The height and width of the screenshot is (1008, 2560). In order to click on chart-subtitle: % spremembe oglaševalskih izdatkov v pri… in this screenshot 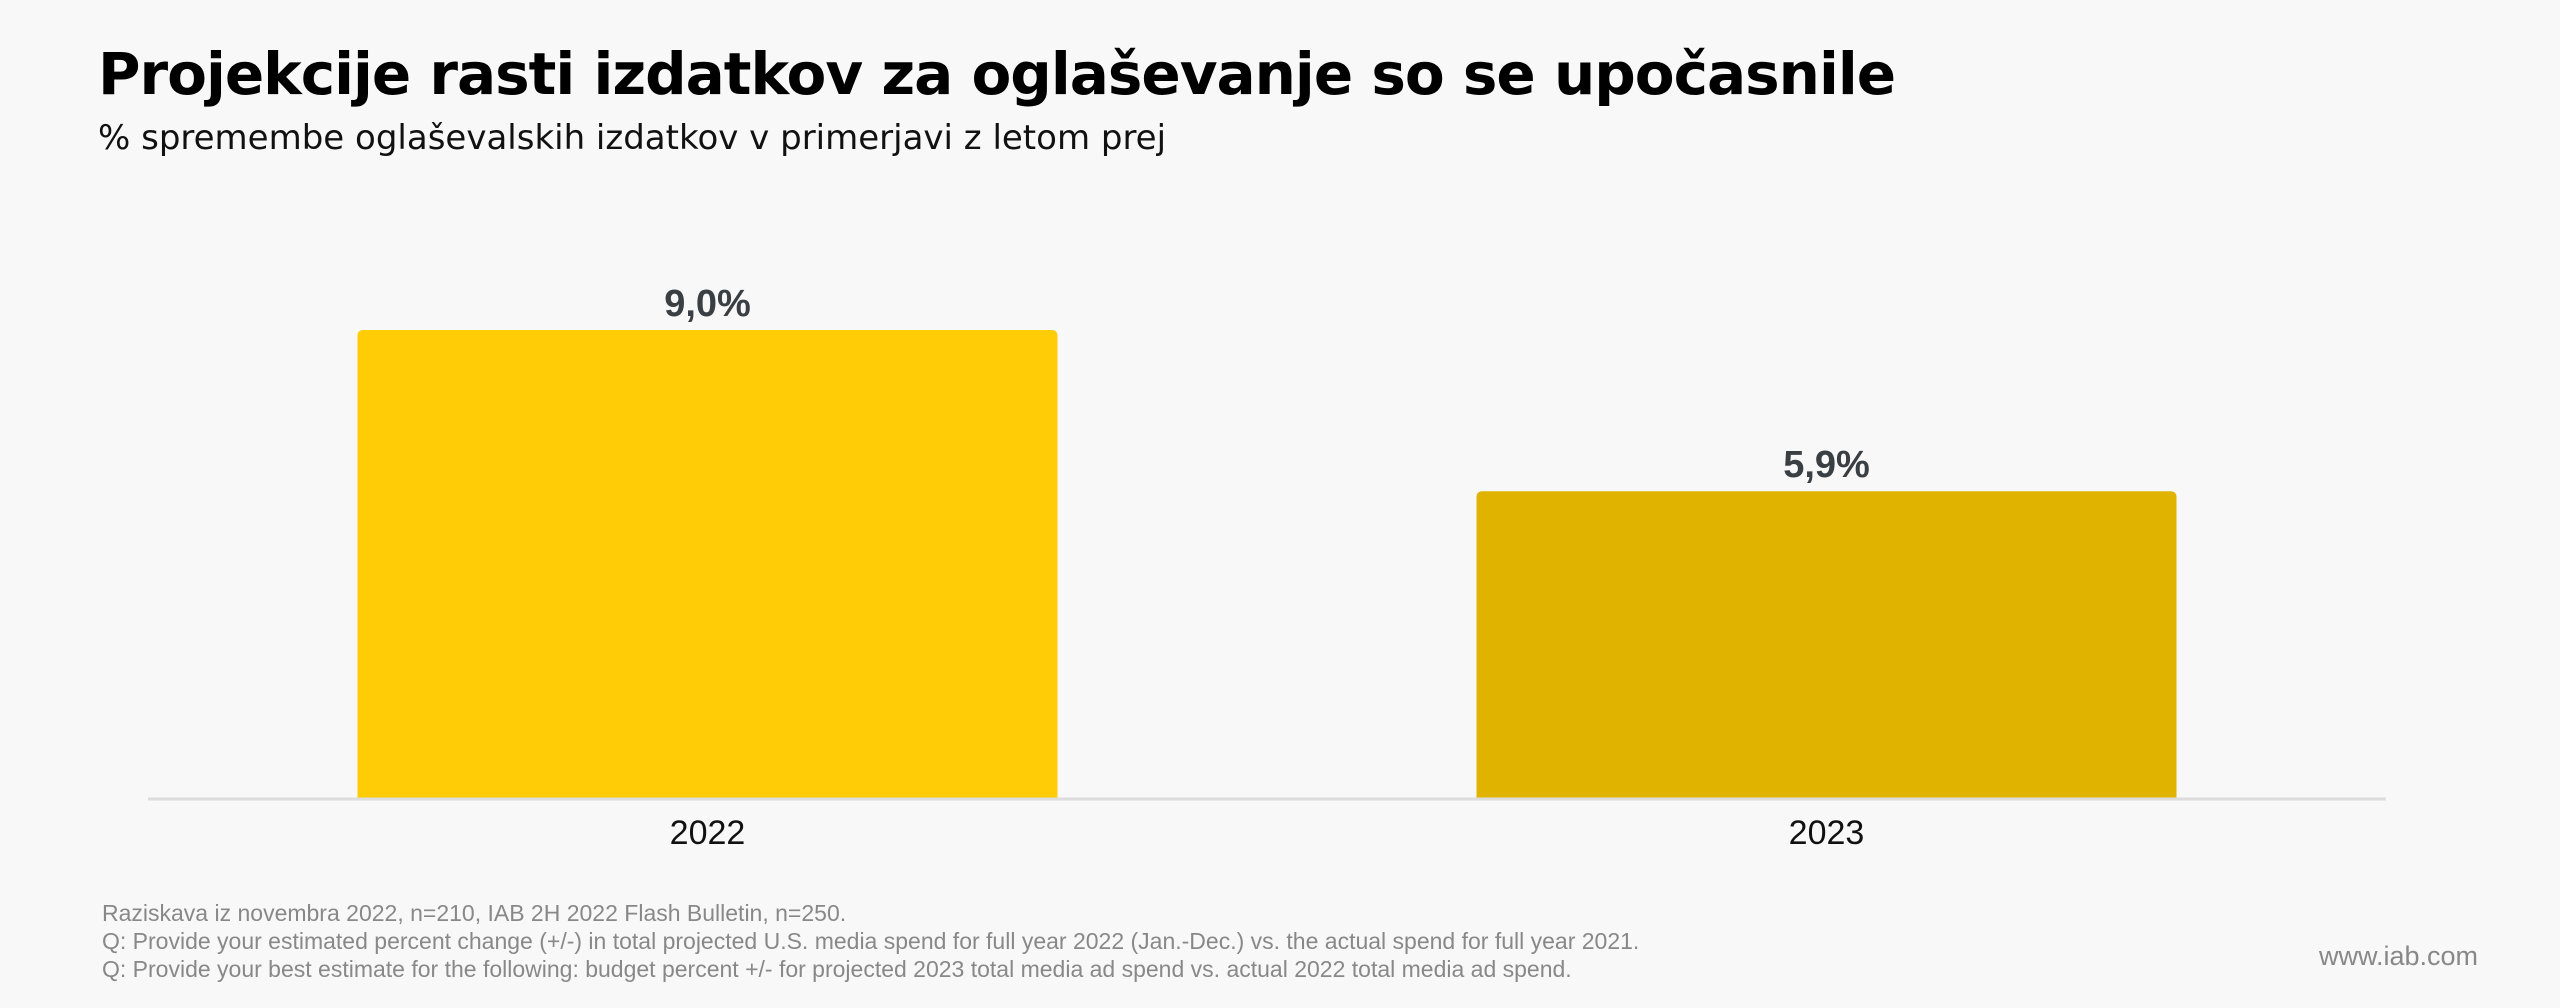, I will do `click(632, 138)`.